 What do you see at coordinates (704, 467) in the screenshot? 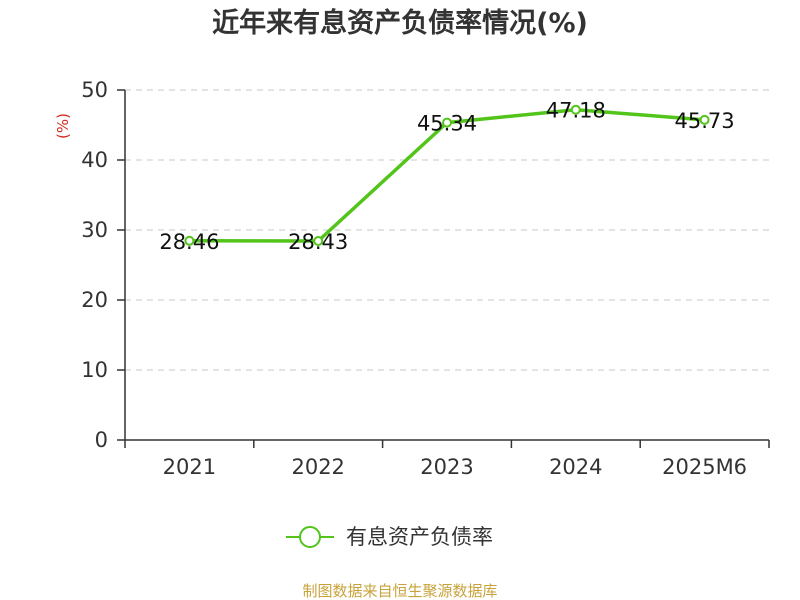
I see `x-tick-label-2025M6: 2025M6` at bounding box center [704, 467].